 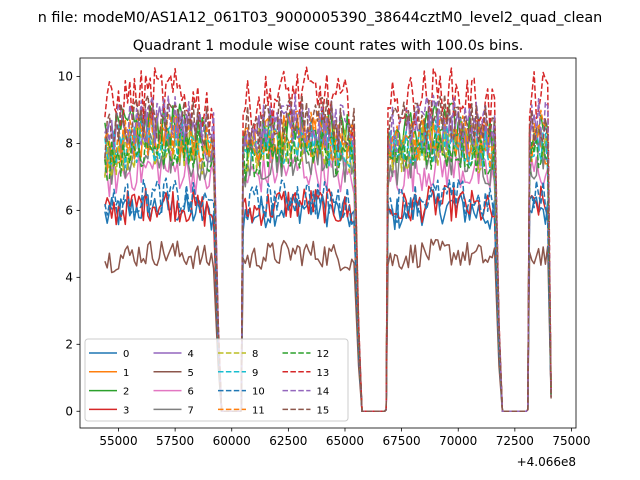 I want to click on x-tick-label: 65000, so click(x=345, y=441).